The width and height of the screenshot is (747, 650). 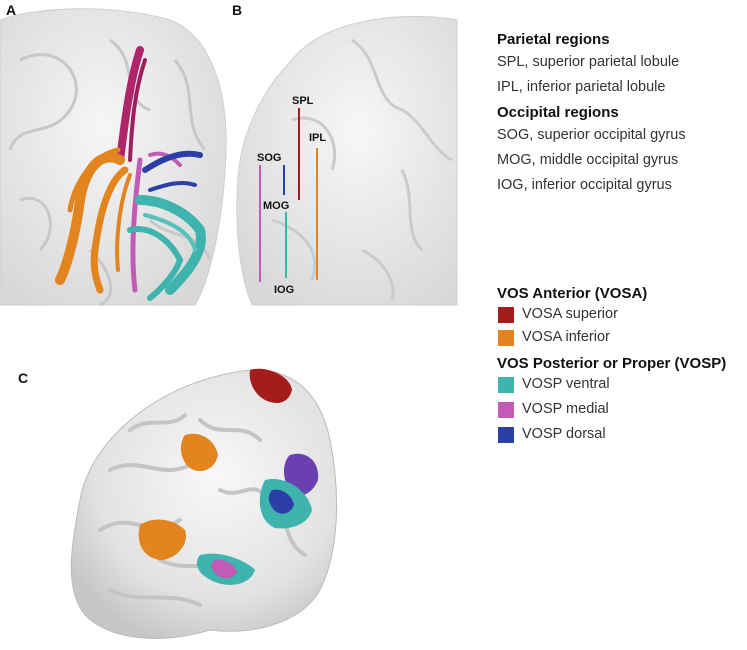 I want to click on vosa-inferior-region-lower, so click(x=162, y=539).